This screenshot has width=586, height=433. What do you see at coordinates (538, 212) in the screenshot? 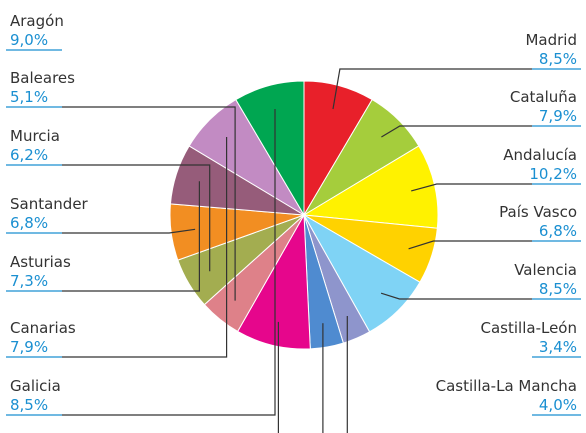
I see `slice-name-label: País Vasco` at bounding box center [538, 212].